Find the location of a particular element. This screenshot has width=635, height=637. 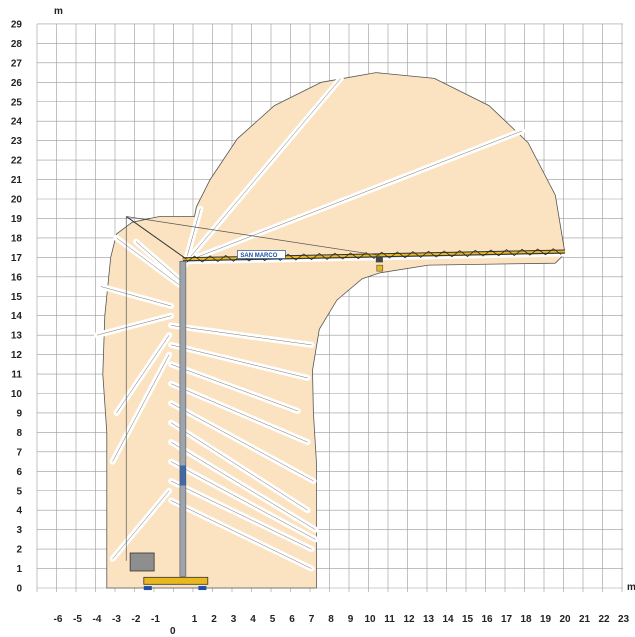

x-tick-label: 15 is located at coordinates (468, 619).